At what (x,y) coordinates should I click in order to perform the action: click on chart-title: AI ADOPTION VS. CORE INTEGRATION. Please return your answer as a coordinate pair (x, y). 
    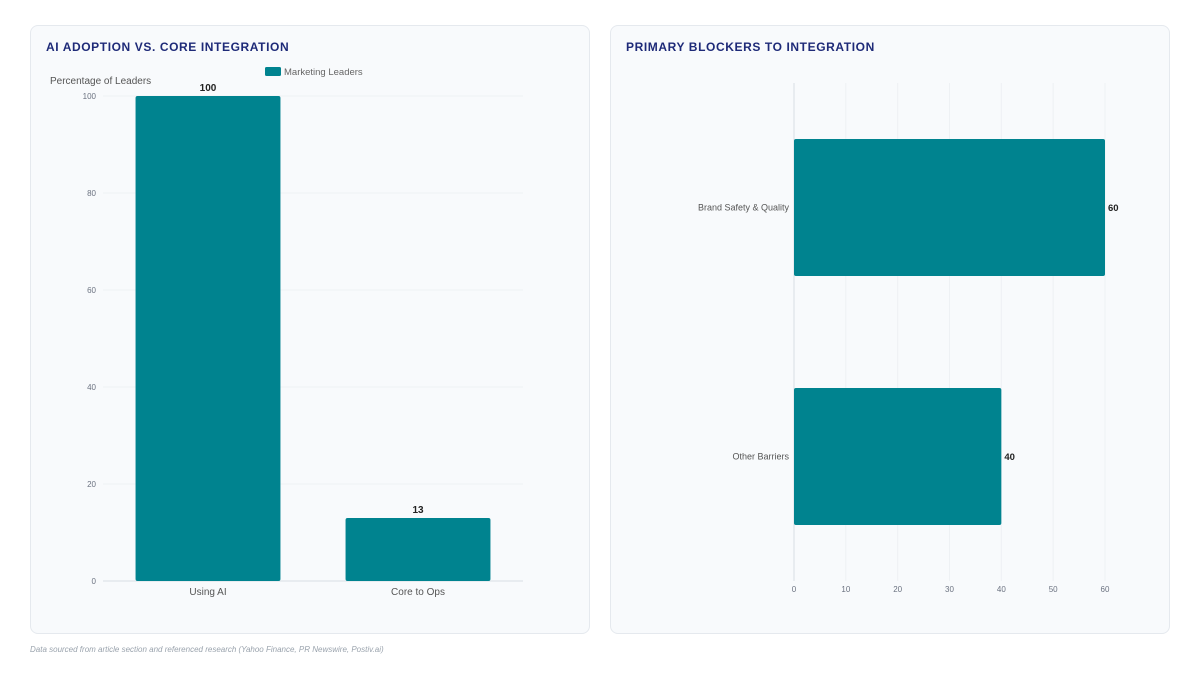
    Looking at the image, I should click on (168, 47).